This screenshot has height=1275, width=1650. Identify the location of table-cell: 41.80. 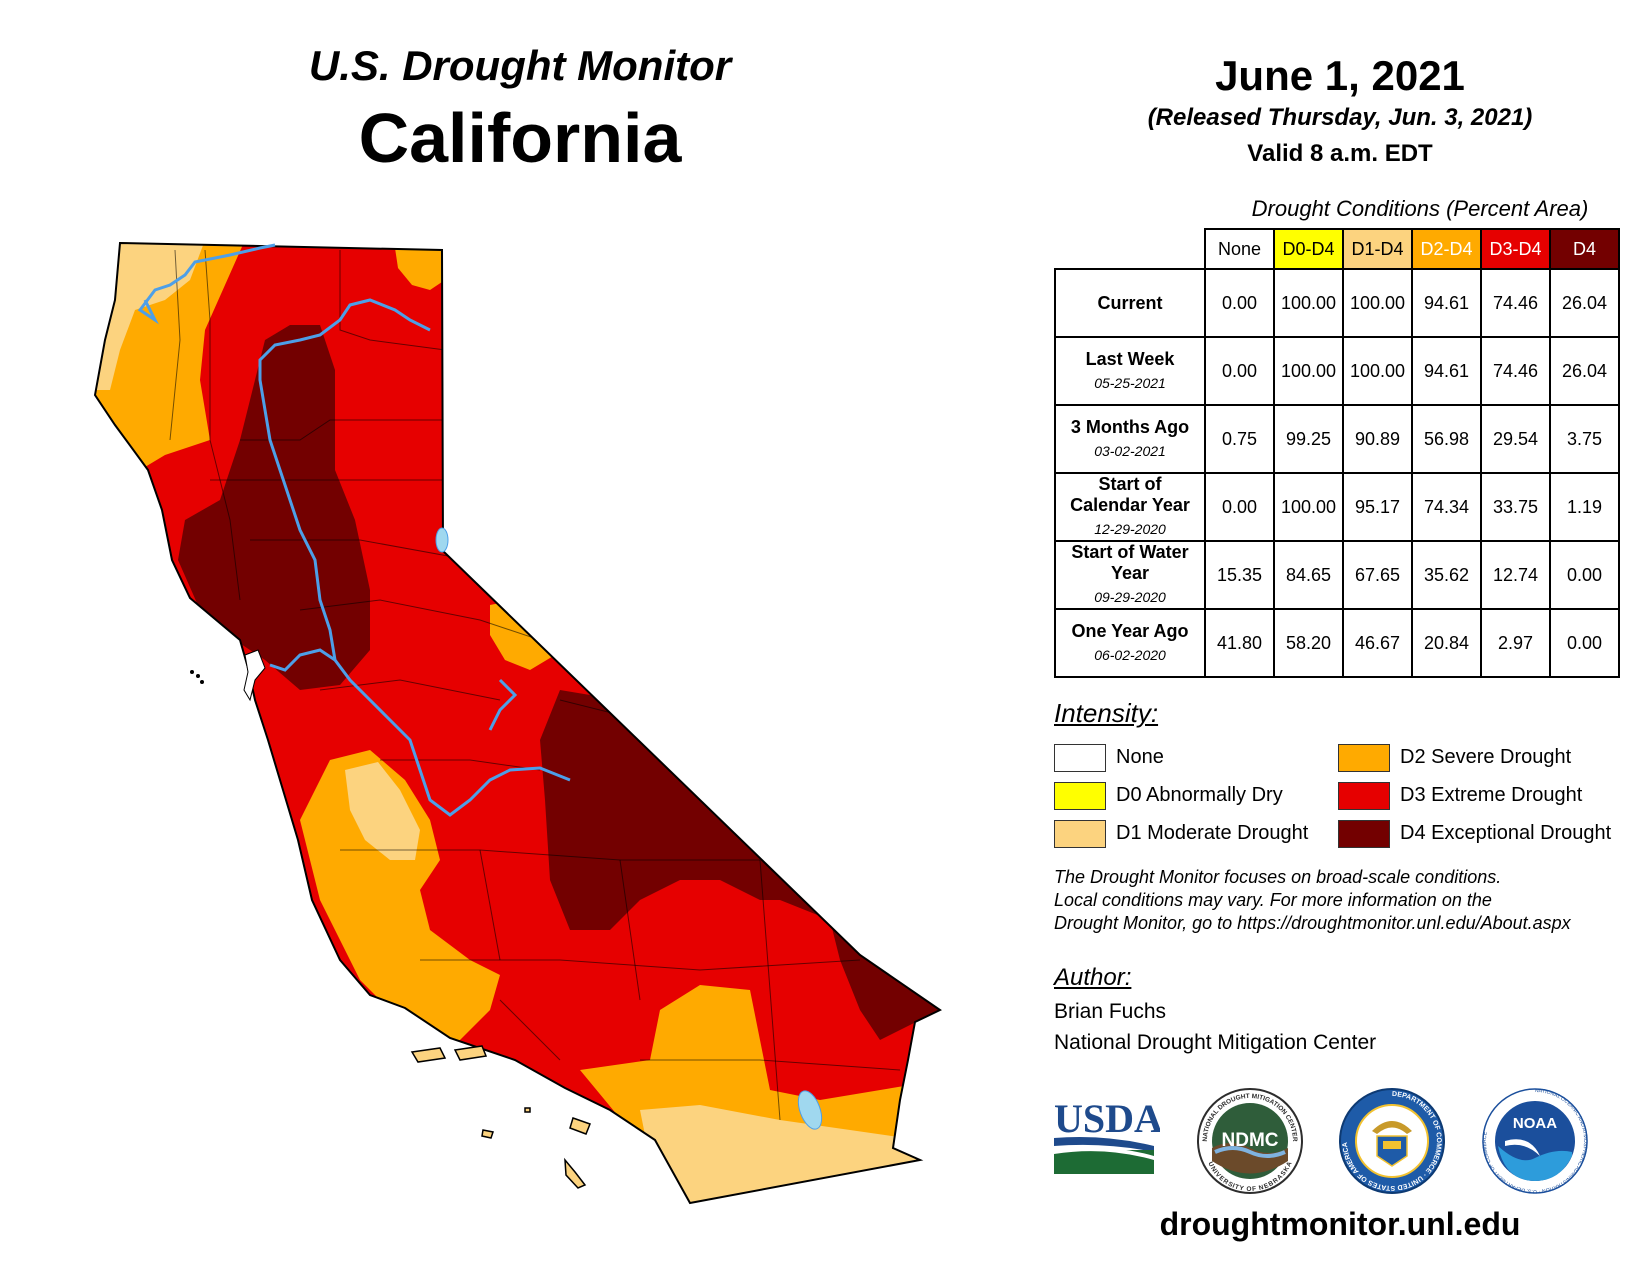
(1239, 643).